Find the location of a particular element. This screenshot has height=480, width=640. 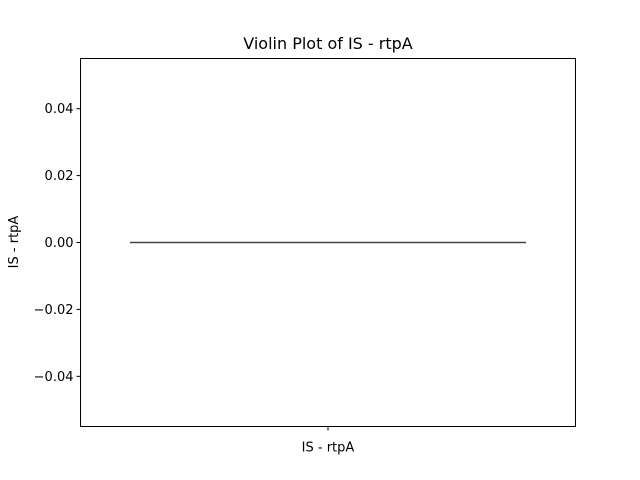

x-axis-ticks: IS - rtpA is located at coordinates (328, 441).